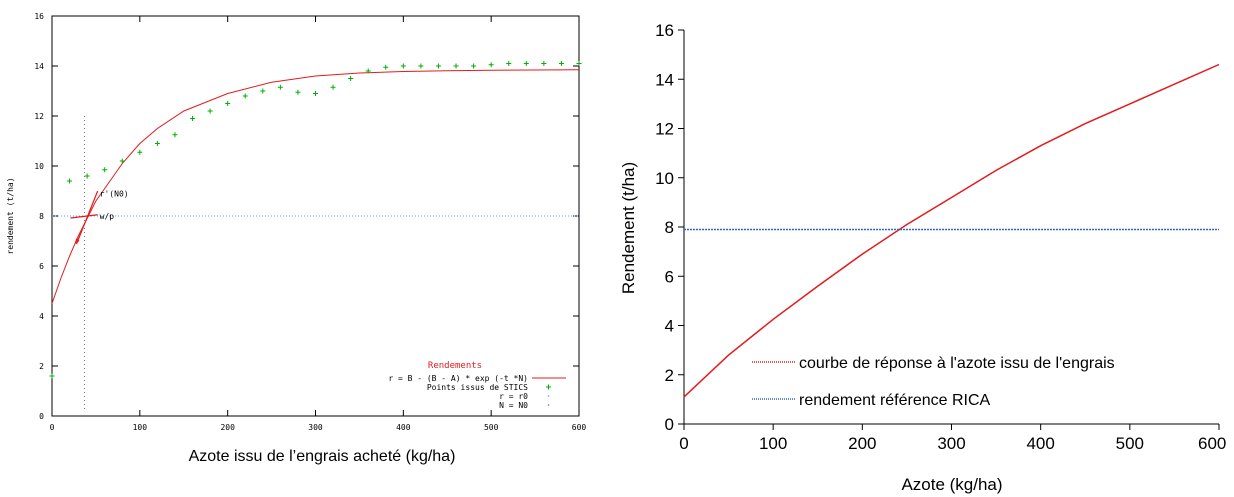  What do you see at coordinates (140, 427) in the screenshot?
I see `left-x-tick-label: 100` at bounding box center [140, 427].